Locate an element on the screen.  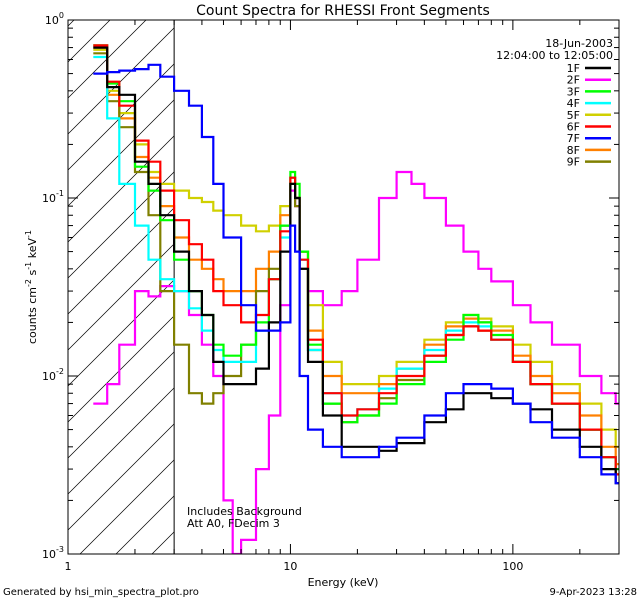
x-axis-label: Energy (keV) is located at coordinates (343, 582).